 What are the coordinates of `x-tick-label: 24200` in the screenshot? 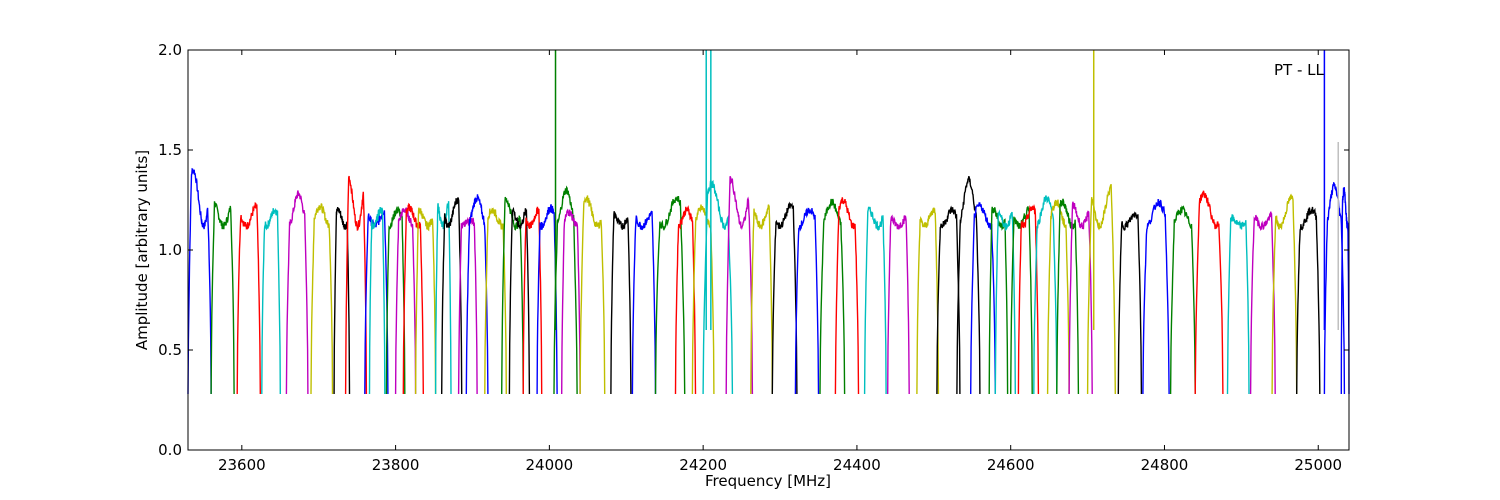 It's located at (703, 465).